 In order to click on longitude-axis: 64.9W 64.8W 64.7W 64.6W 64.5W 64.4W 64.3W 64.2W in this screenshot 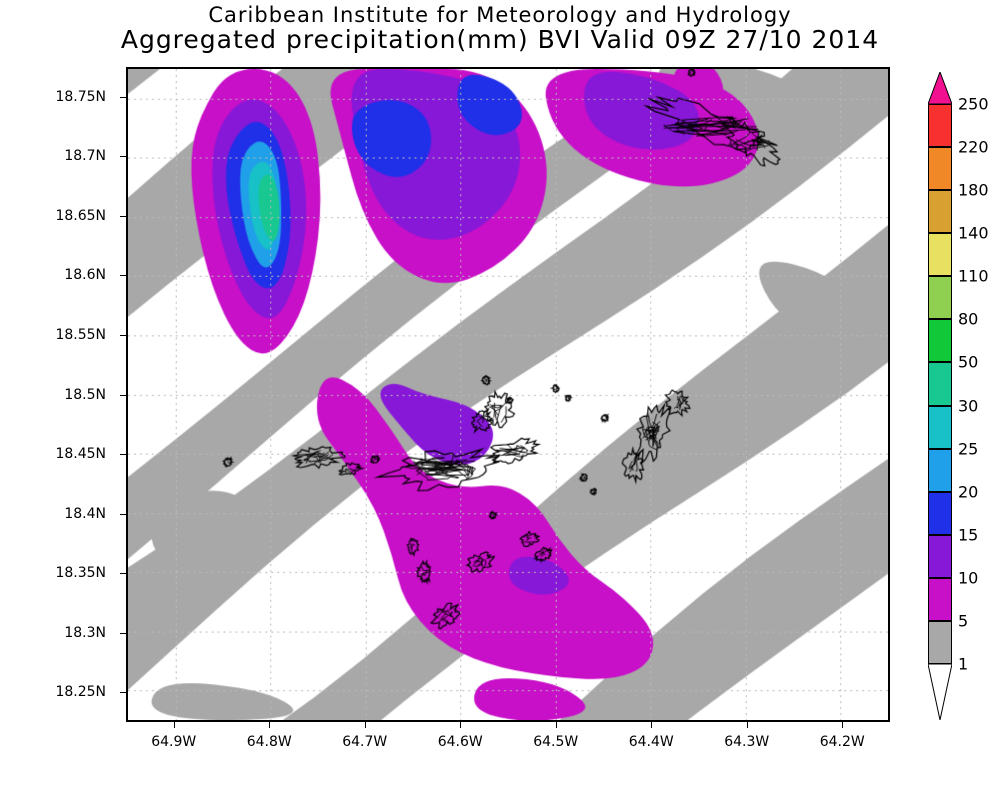, I will do `click(508, 742)`.